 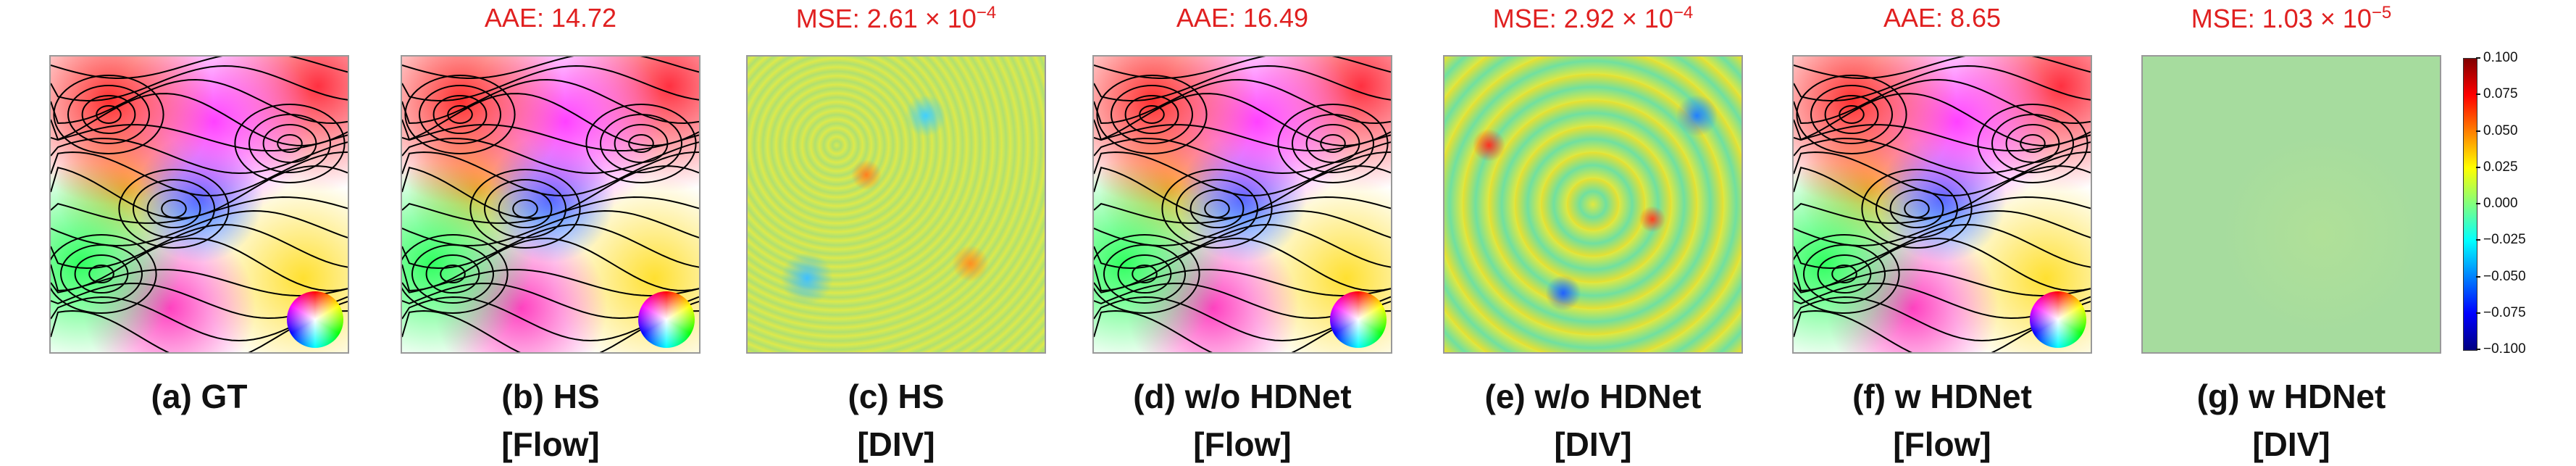 I want to click on metric-exponent: −5, so click(x=2381, y=12).